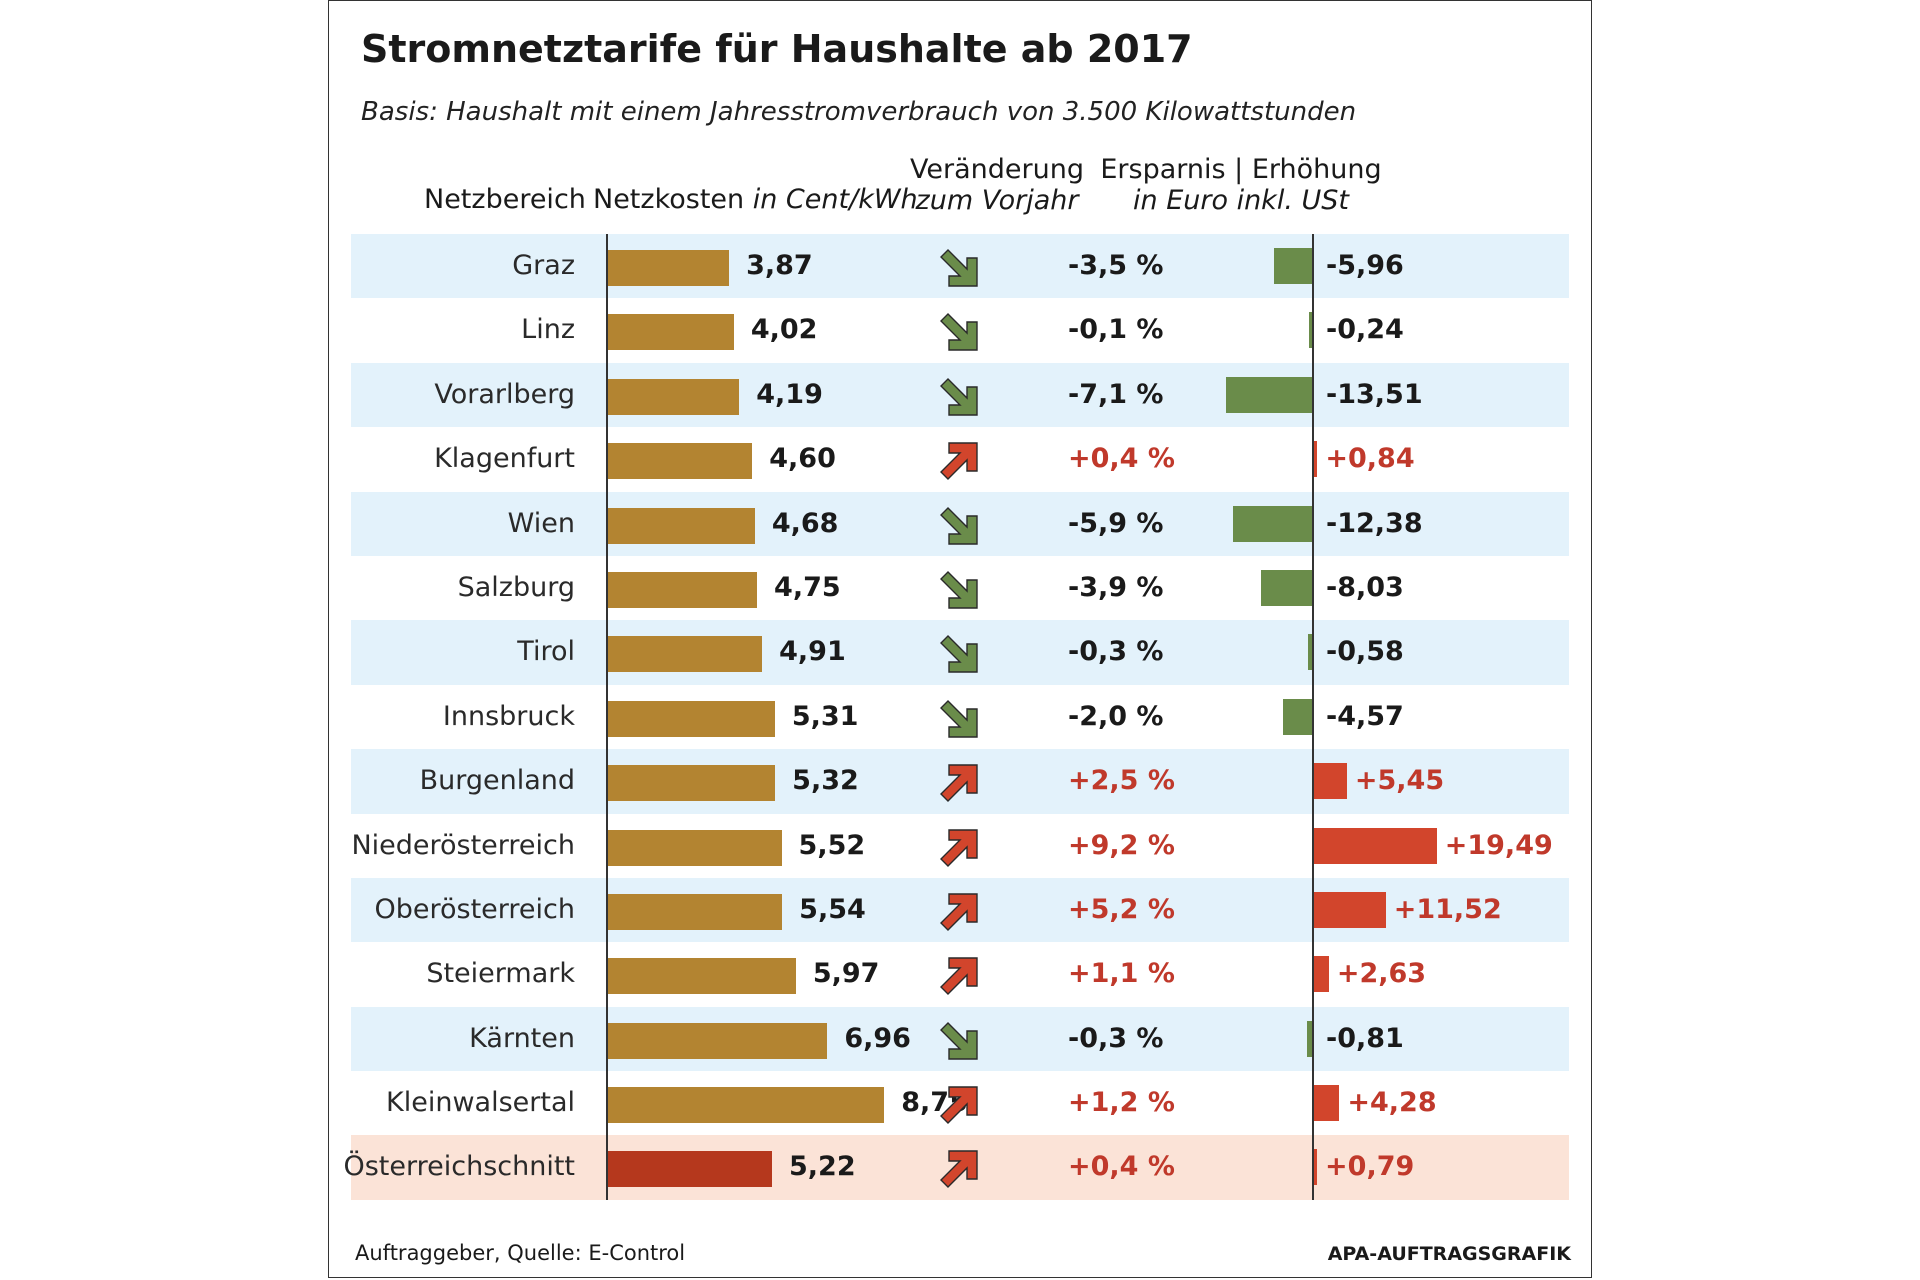 The image size is (1920, 1280). Describe the element at coordinates (504, 459) in the screenshot. I see `region-label: Klagenfurt` at that location.